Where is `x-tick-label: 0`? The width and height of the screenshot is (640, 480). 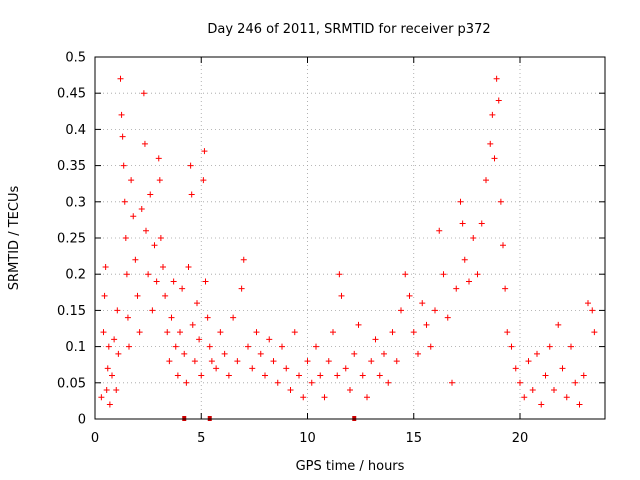 x-tick-label: 0 is located at coordinates (95, 438).